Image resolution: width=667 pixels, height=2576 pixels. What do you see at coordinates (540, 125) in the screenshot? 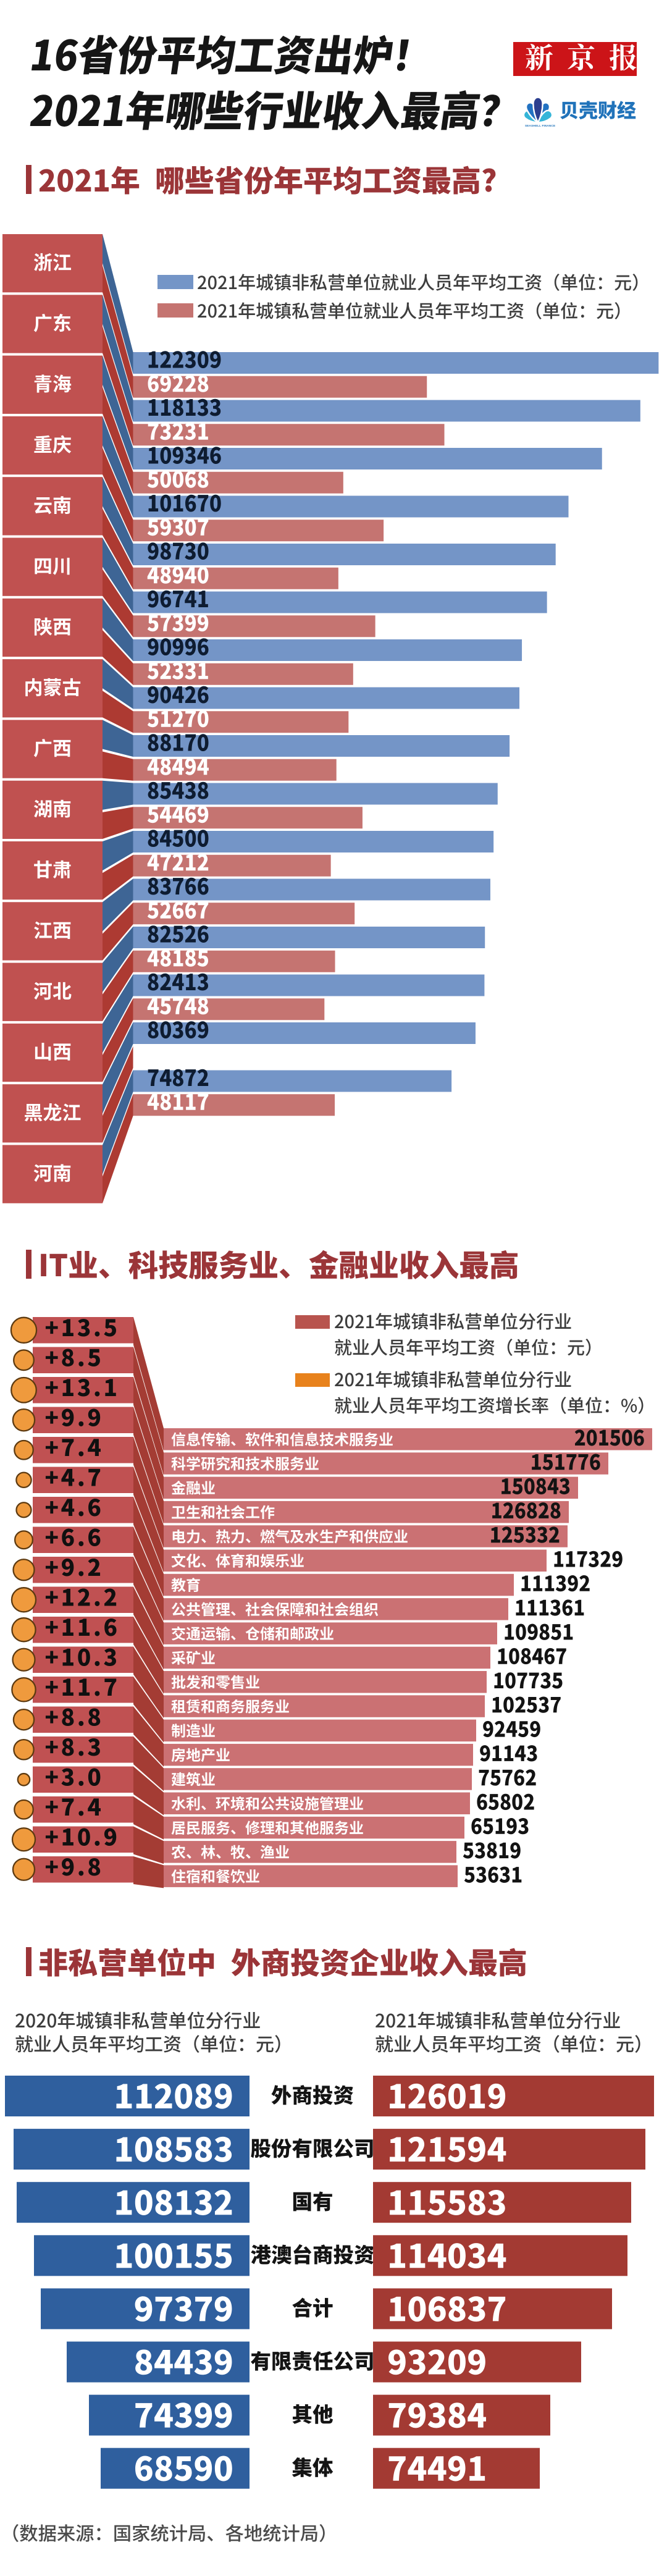
I see `svg-text: SEASHELL FINANCE` at bounding box center [540, 125].